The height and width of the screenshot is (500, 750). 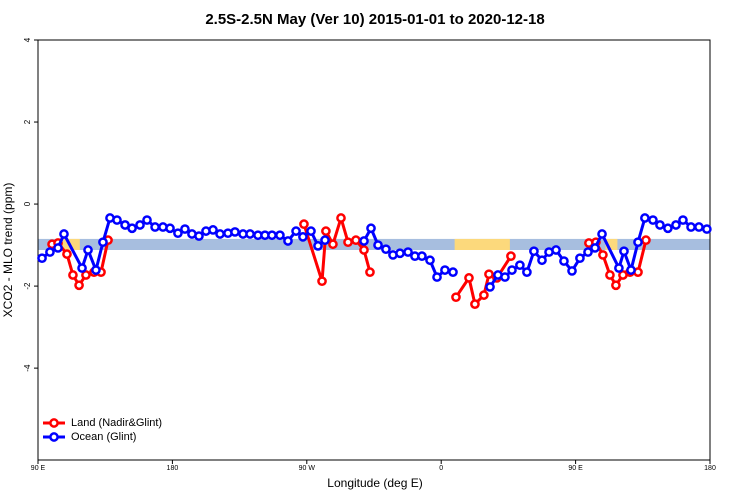 What do you see at coordinates (441, 468) in the screenshot?
I see `x-tick-label: 0` at bounding box center [441, 468].